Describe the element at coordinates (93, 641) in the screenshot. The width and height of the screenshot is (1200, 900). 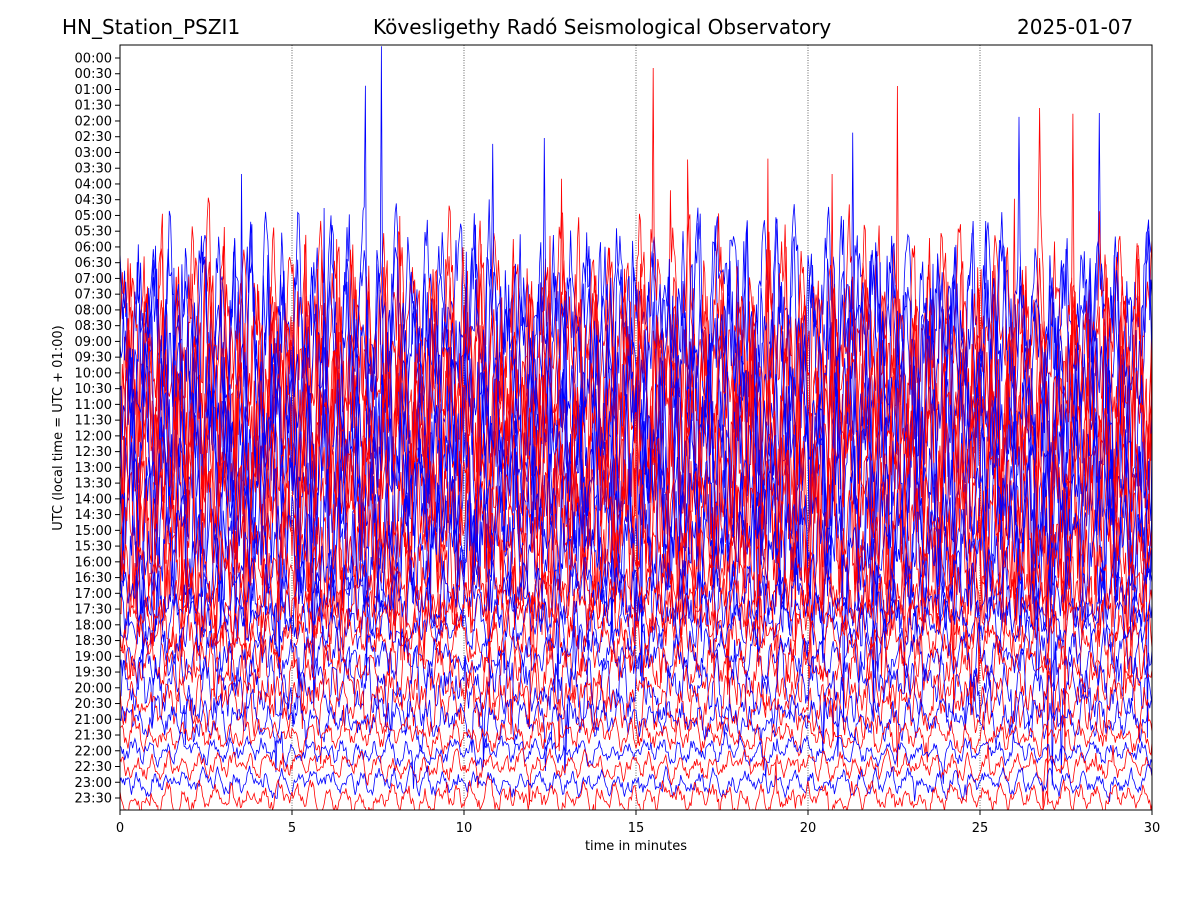
I see `y-tick-label: 18:30` at that location.